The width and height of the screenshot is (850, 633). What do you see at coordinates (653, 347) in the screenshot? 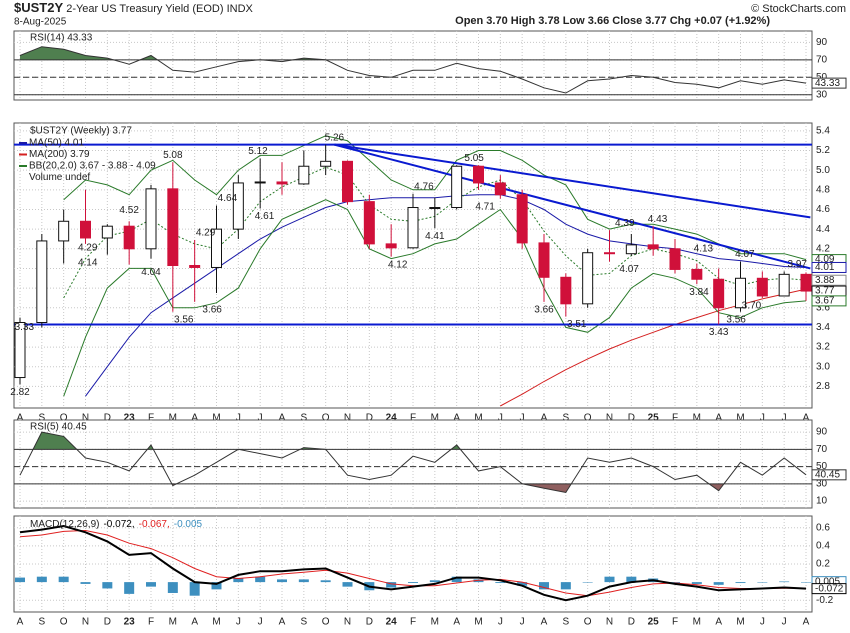
I see `moving-average` at bounding box center [653, 347].